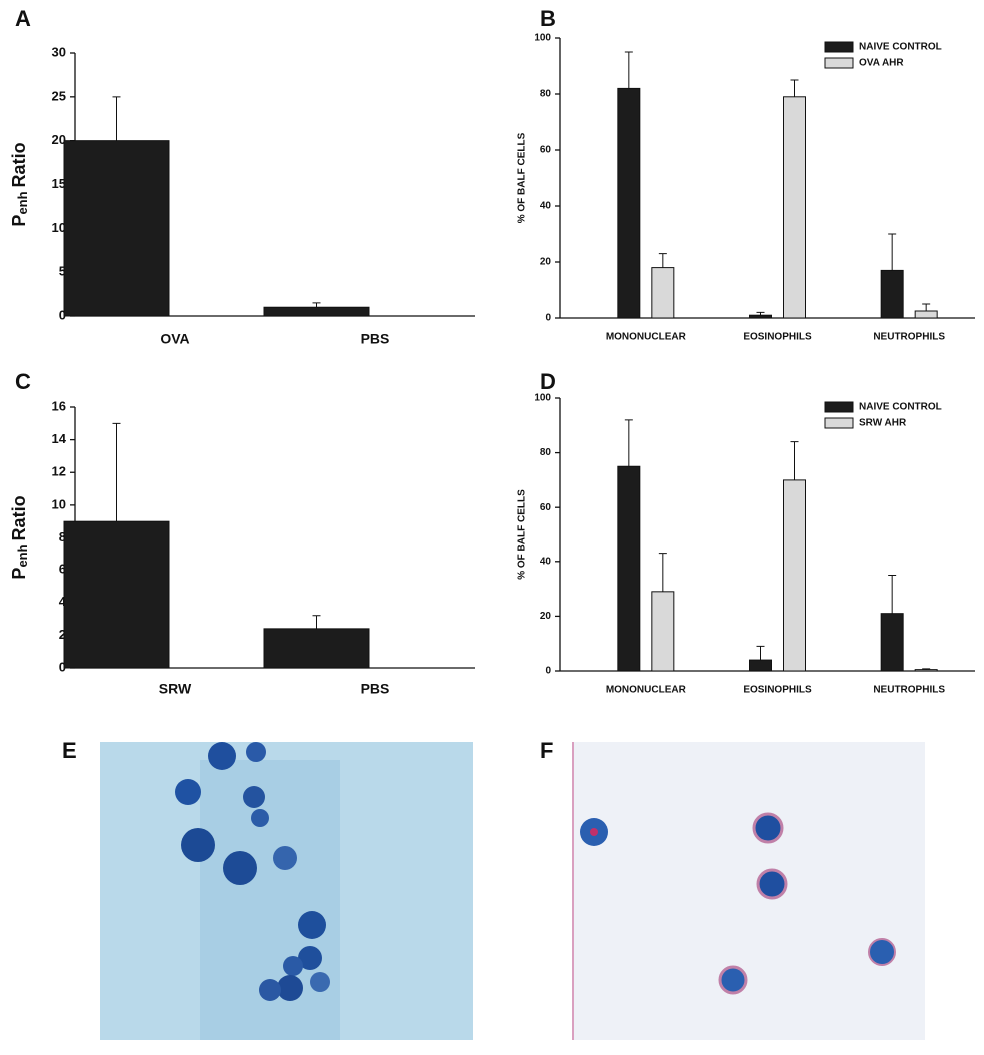 Image resolution: width=984 pixels, height=1055 pixels. What do you see at coordinates (548, 381) in the screenshot?
I see `panel-label: D` at bounding box center [548, 381].